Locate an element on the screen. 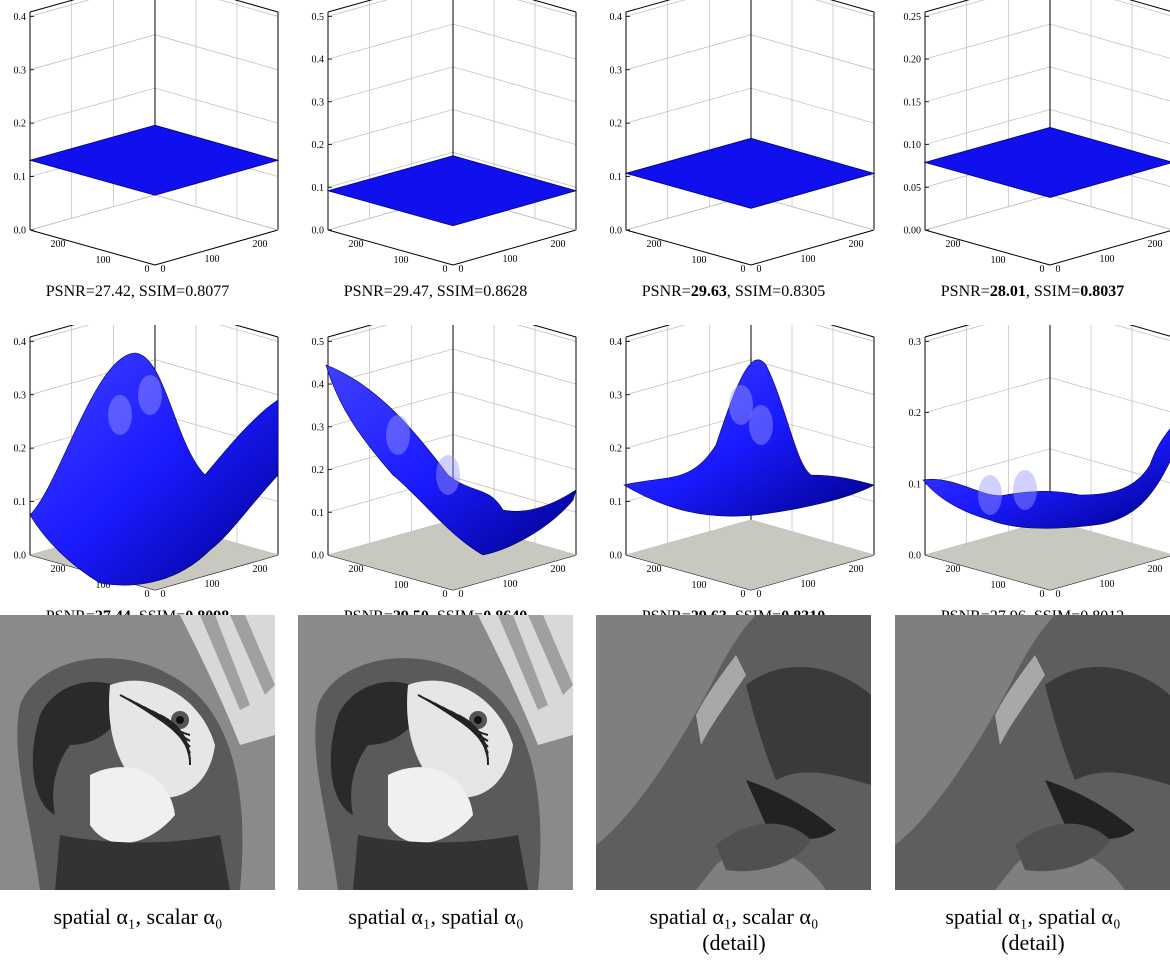 Image resolution: width=1170 pixels, height=961 pixels. image-caption: spatial α₁, scalar α₀ (detail) is located at coordinates (734, 930).